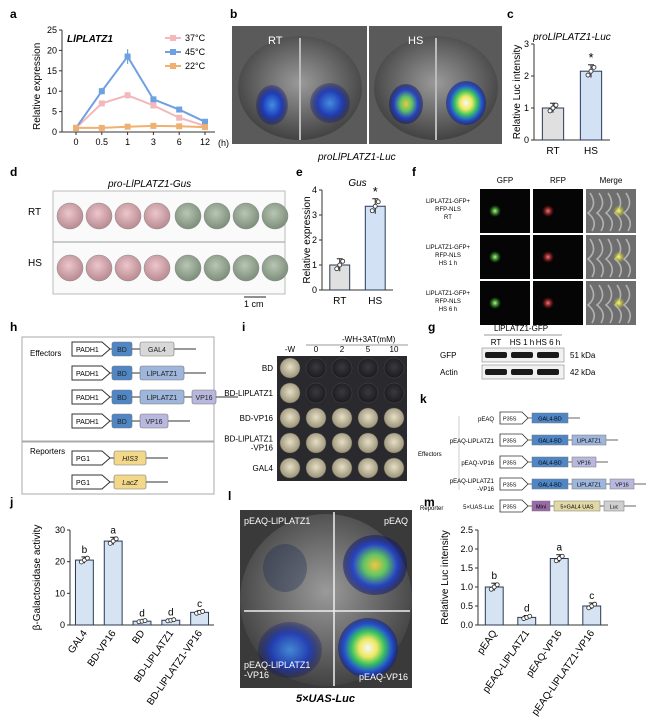 This screenshot has width=663, height=727. I want to click on panel-i-row: -VP16, so click(262, 448).